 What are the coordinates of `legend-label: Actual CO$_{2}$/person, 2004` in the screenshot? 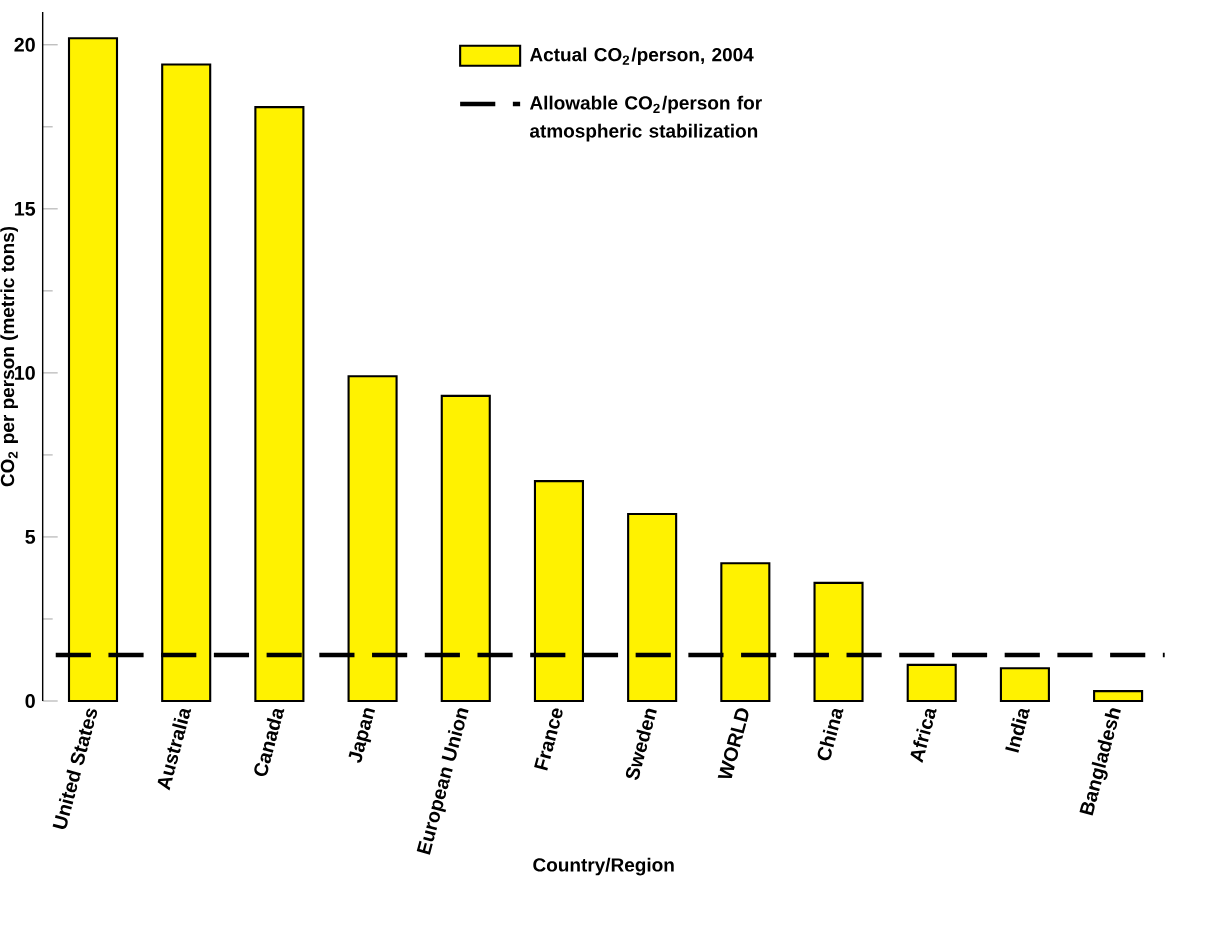 It's located at (641, 56).